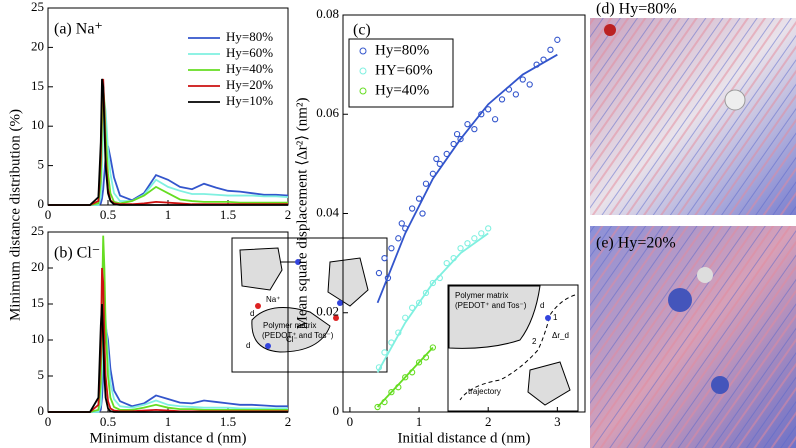 This screenshot has width=796, height=448. Describe the element at coordinates (327, 112) in the screenshot. I see `y-tick-label: 0.06` at that location.